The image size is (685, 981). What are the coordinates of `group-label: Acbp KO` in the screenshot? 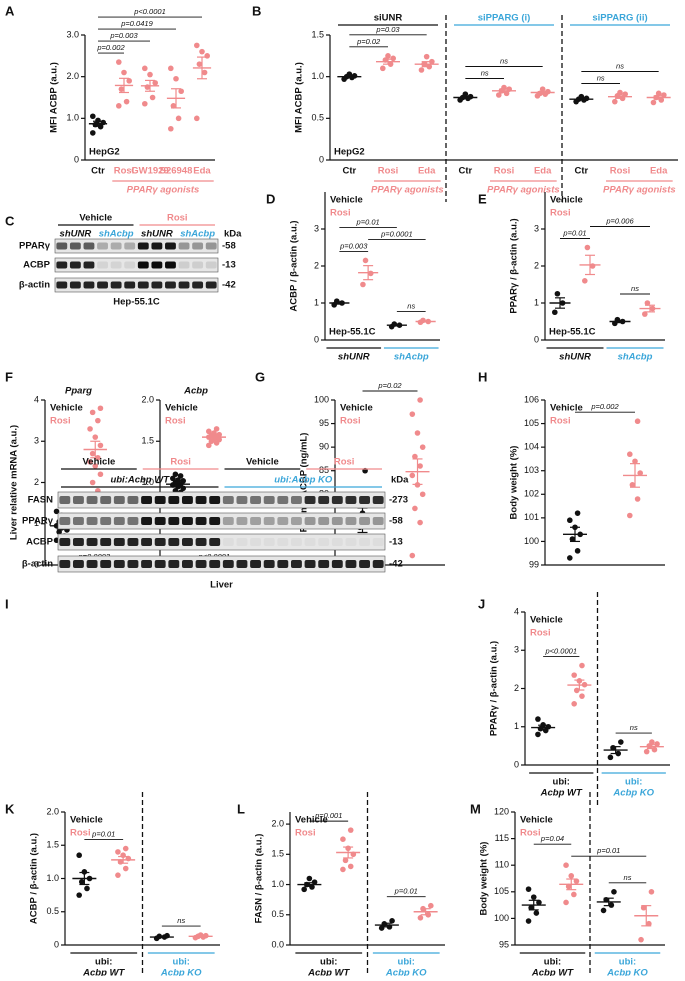 It's located at (627, 972).